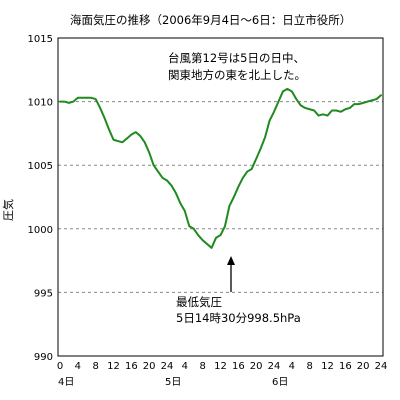  What do you see at coordinates (40, 39) in the screenshot?
I see `y-tick-label: 1015` at bounding box center [40, 39].